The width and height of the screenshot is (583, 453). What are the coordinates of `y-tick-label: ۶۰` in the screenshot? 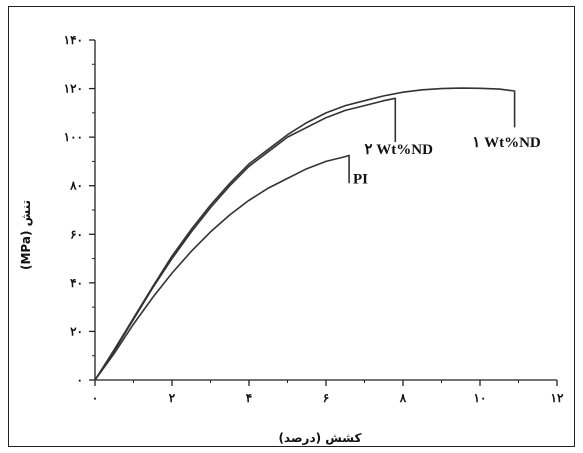 It's located at (76, 234).